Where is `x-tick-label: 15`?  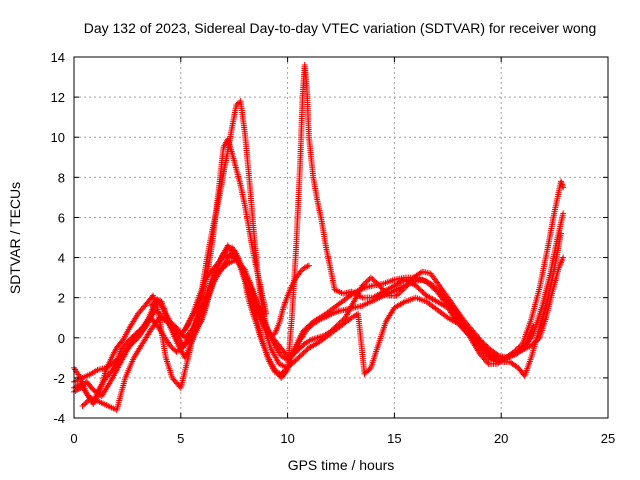
x-tick-label: 15 is located at coordinates (394, 438).